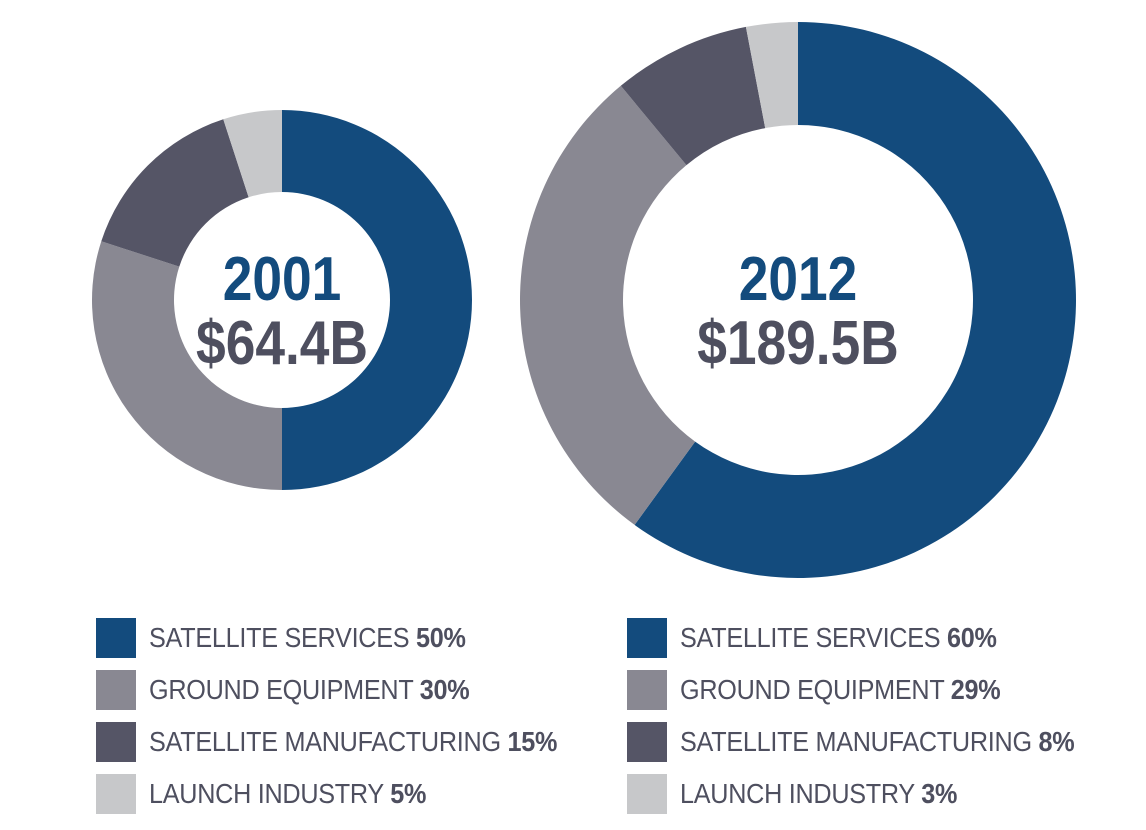 The height and width of the screenshot is (830, 1146). Describe the element at coordinates (798, 279) in the screenshot. I see `center-year-2012: 2012` at that location.